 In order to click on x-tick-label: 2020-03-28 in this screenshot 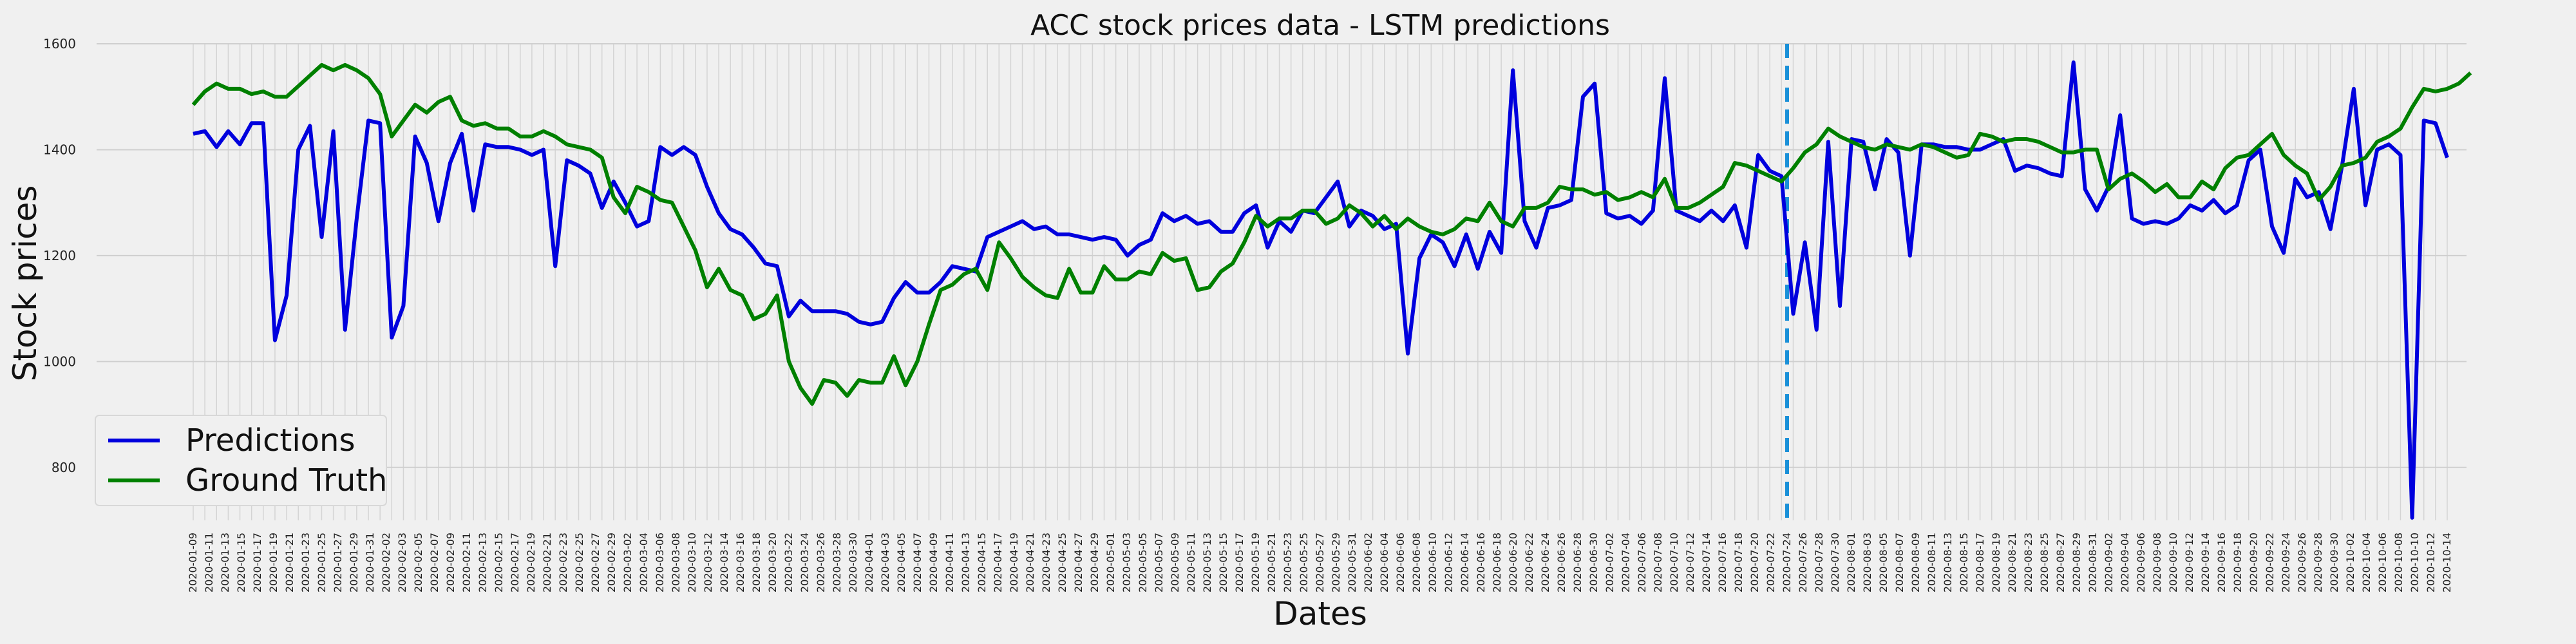, I will do `click(837, 562)`.